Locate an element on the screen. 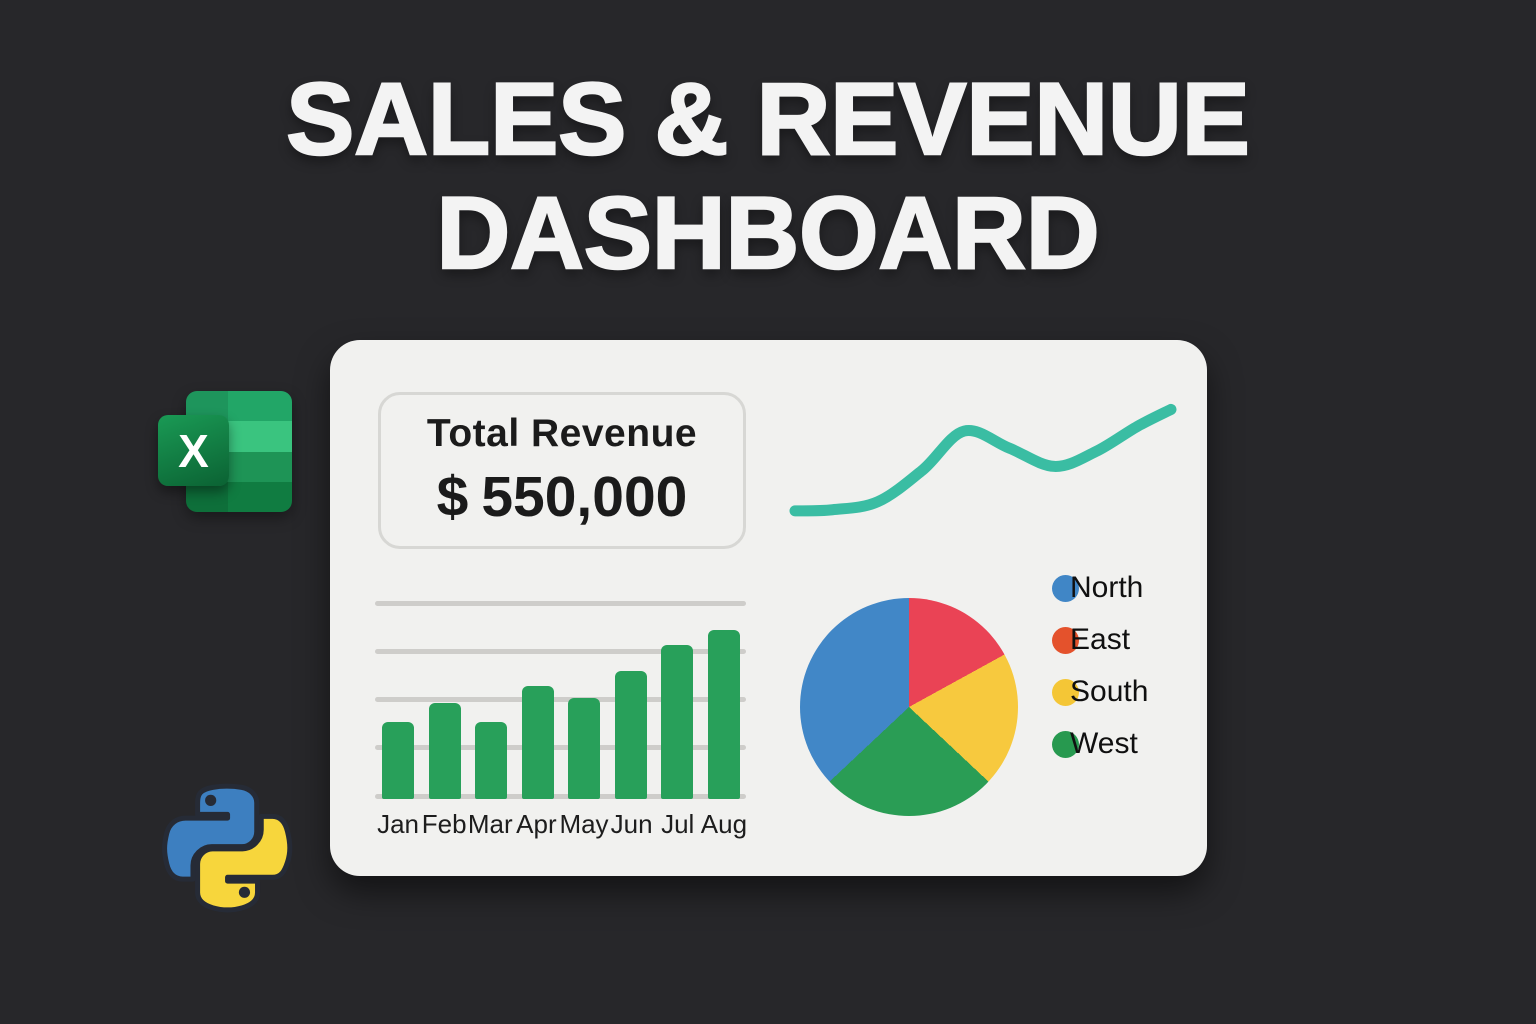 The width and height of the screenshot is (1536, 1024). legend-row-west: West is located at coordinates (1100, 744).